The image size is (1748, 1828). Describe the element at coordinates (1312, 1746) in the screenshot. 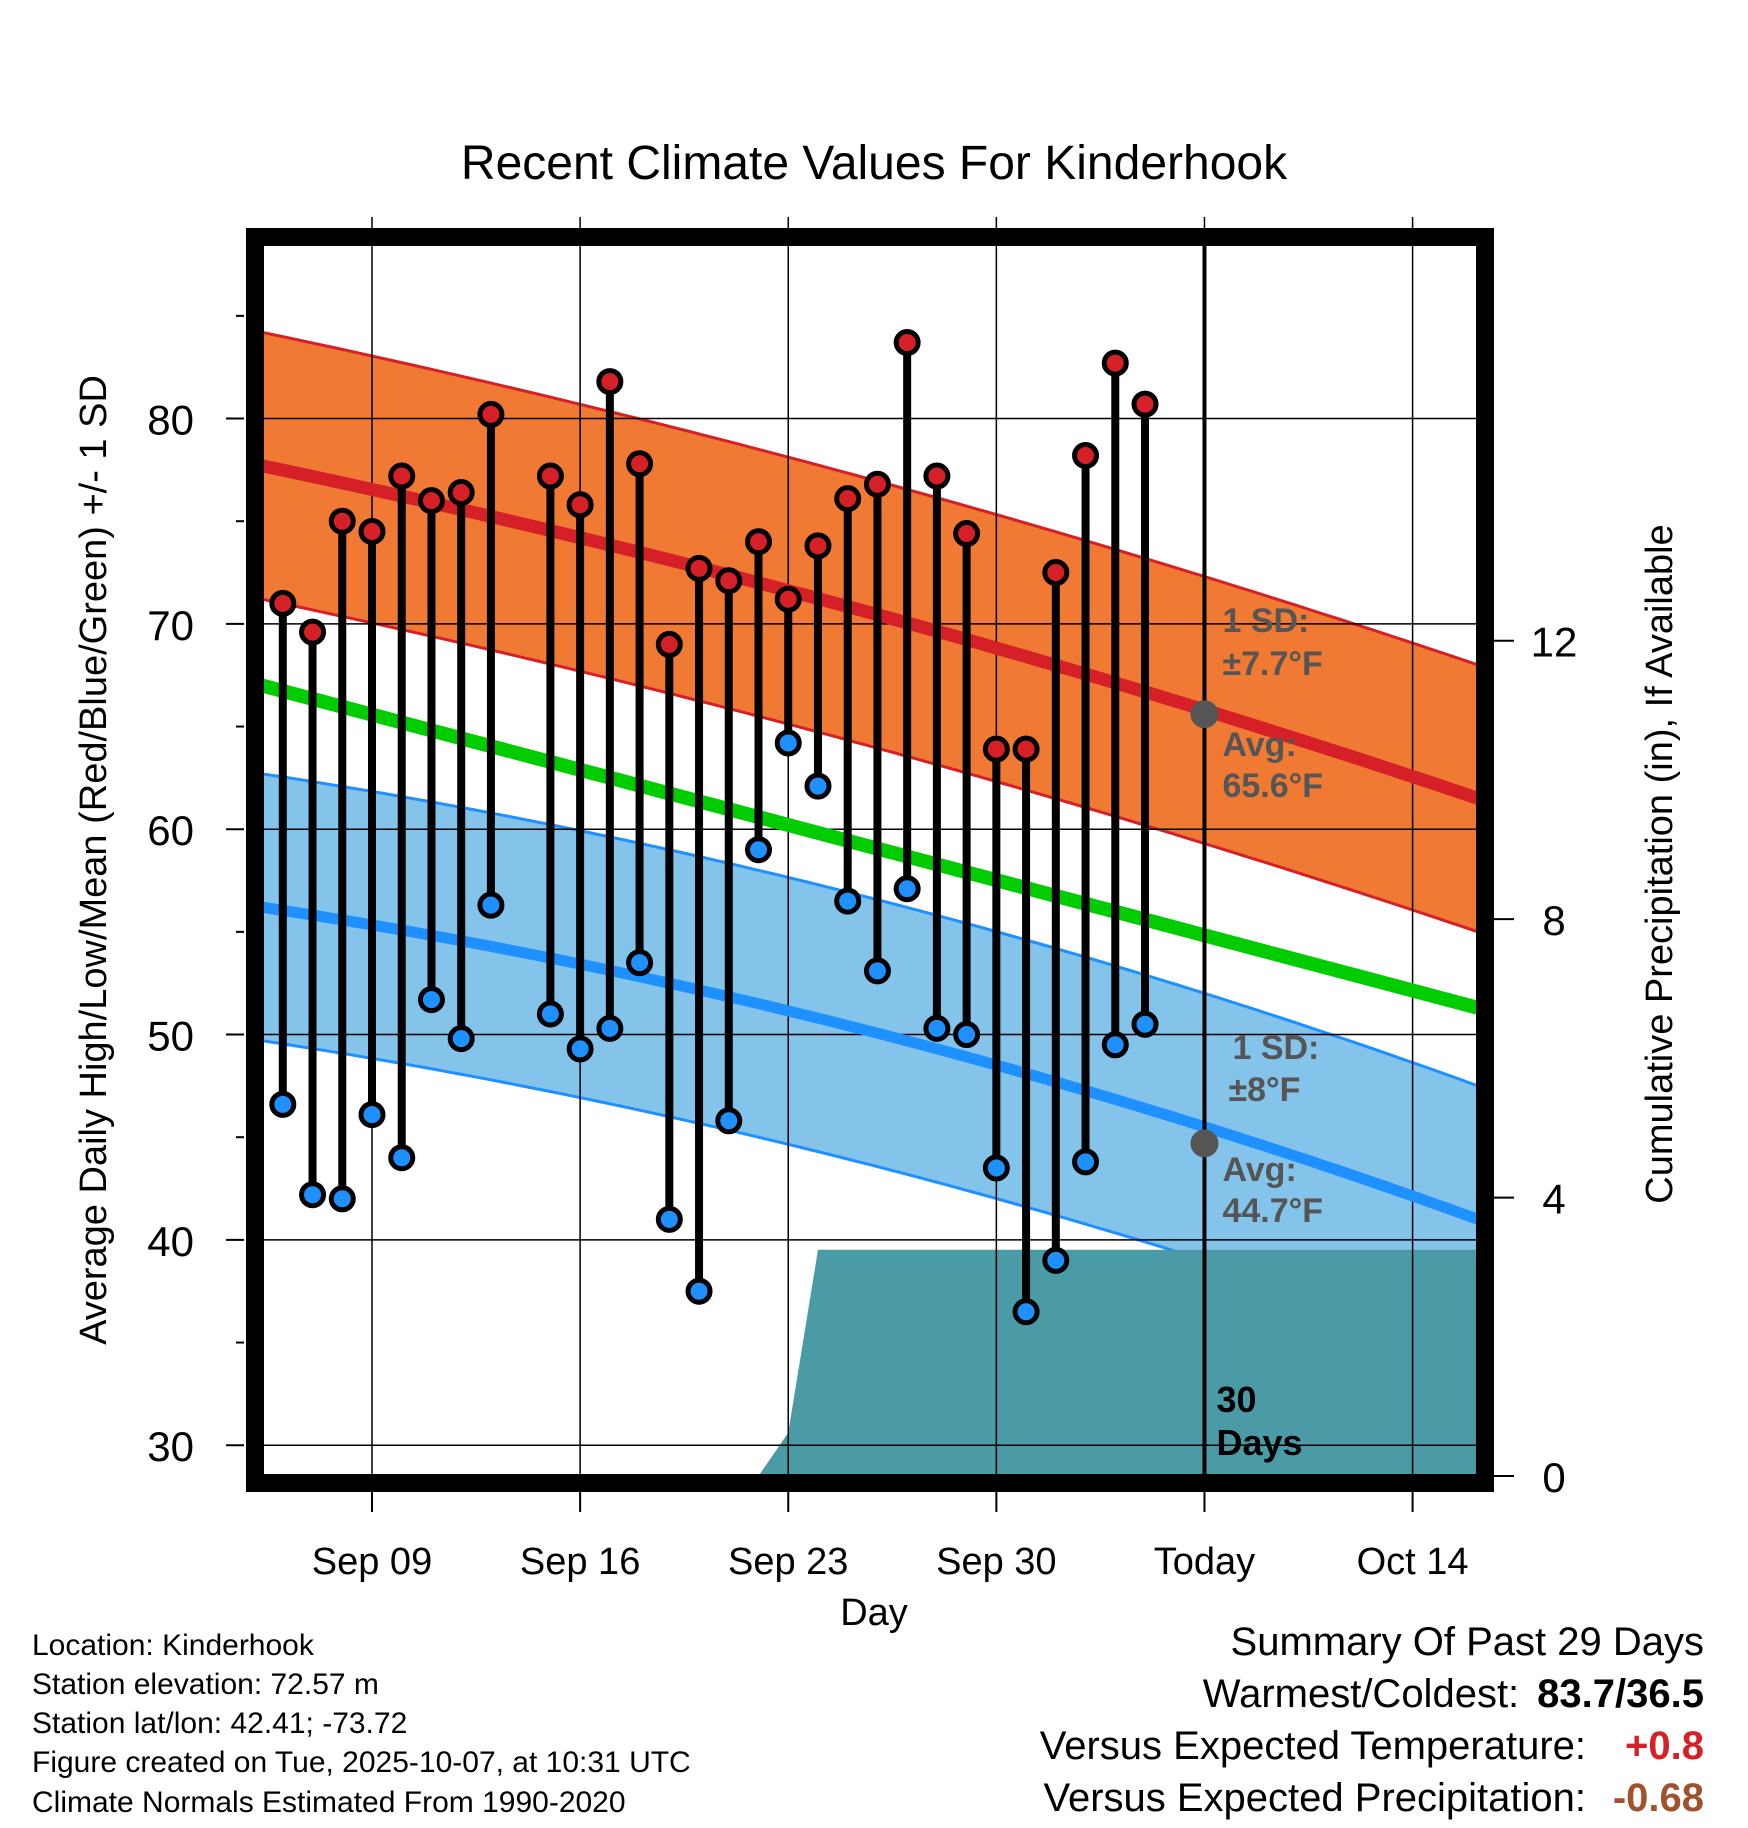

I see `summary-temp-label: Versus Expected Temperature:` at that location.